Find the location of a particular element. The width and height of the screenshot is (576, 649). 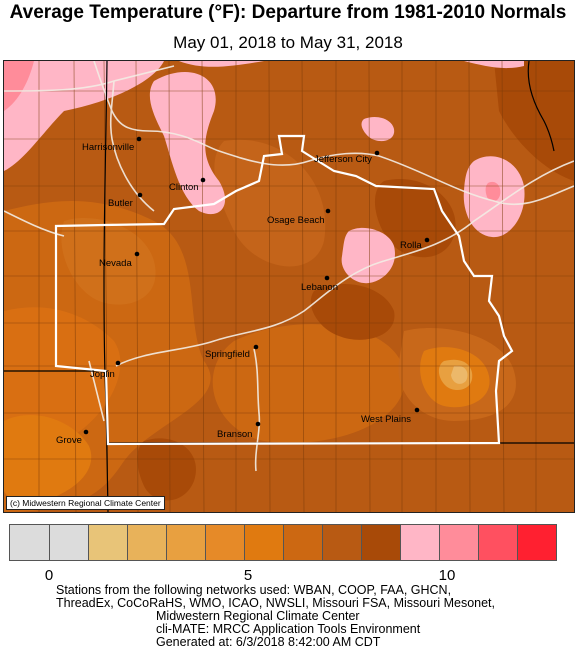

city-label: Harrisonville is located at coordinates (108, 147).